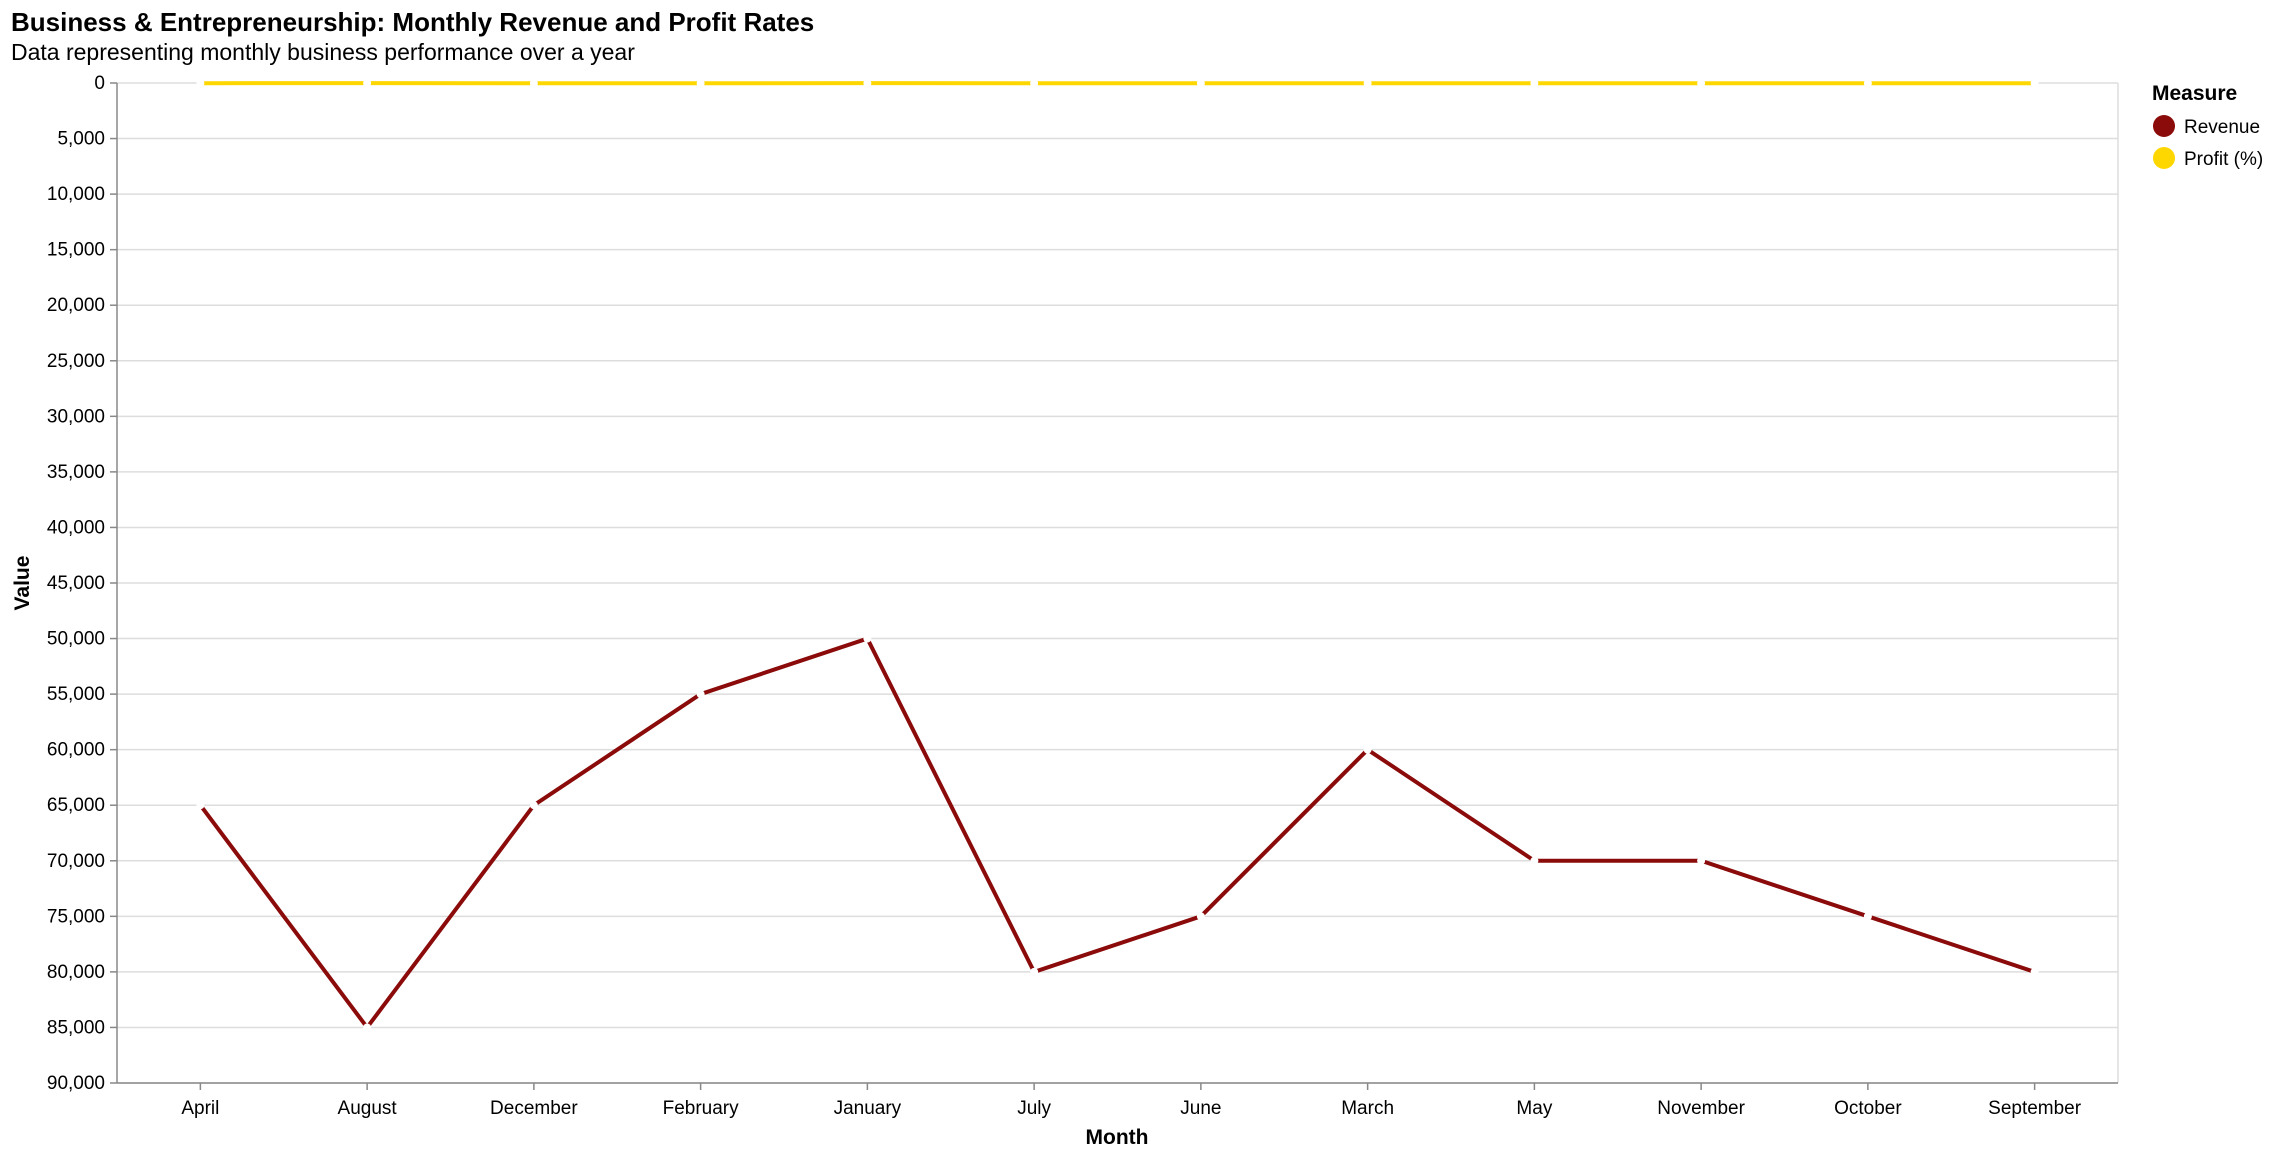 The image size is (2278, 1161). I want to click on x-tick-label: March, so click(1367, 1108).